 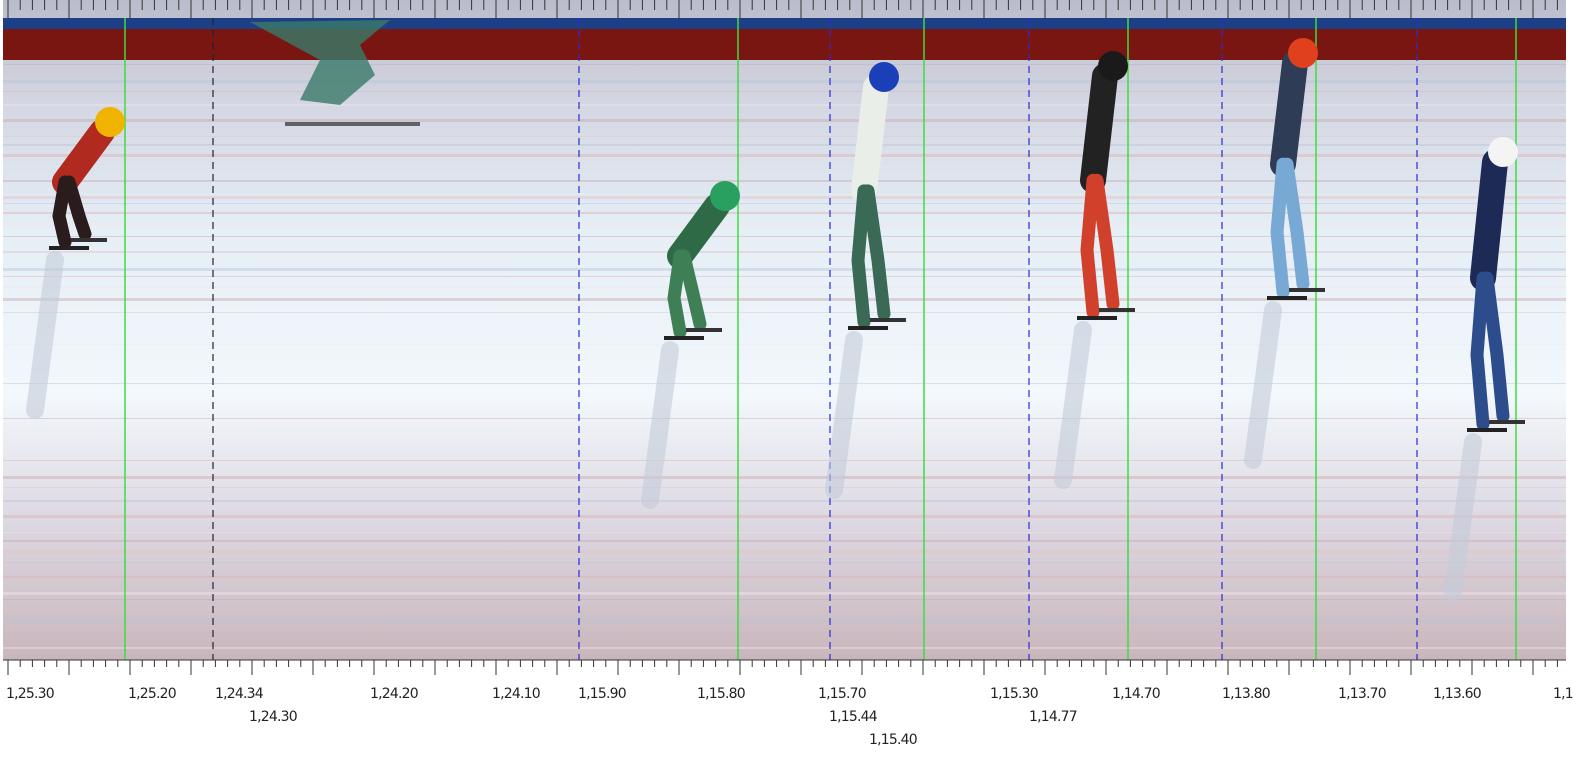 I want to click on time-label: 1,13.70, so click(x=1362, y=694).